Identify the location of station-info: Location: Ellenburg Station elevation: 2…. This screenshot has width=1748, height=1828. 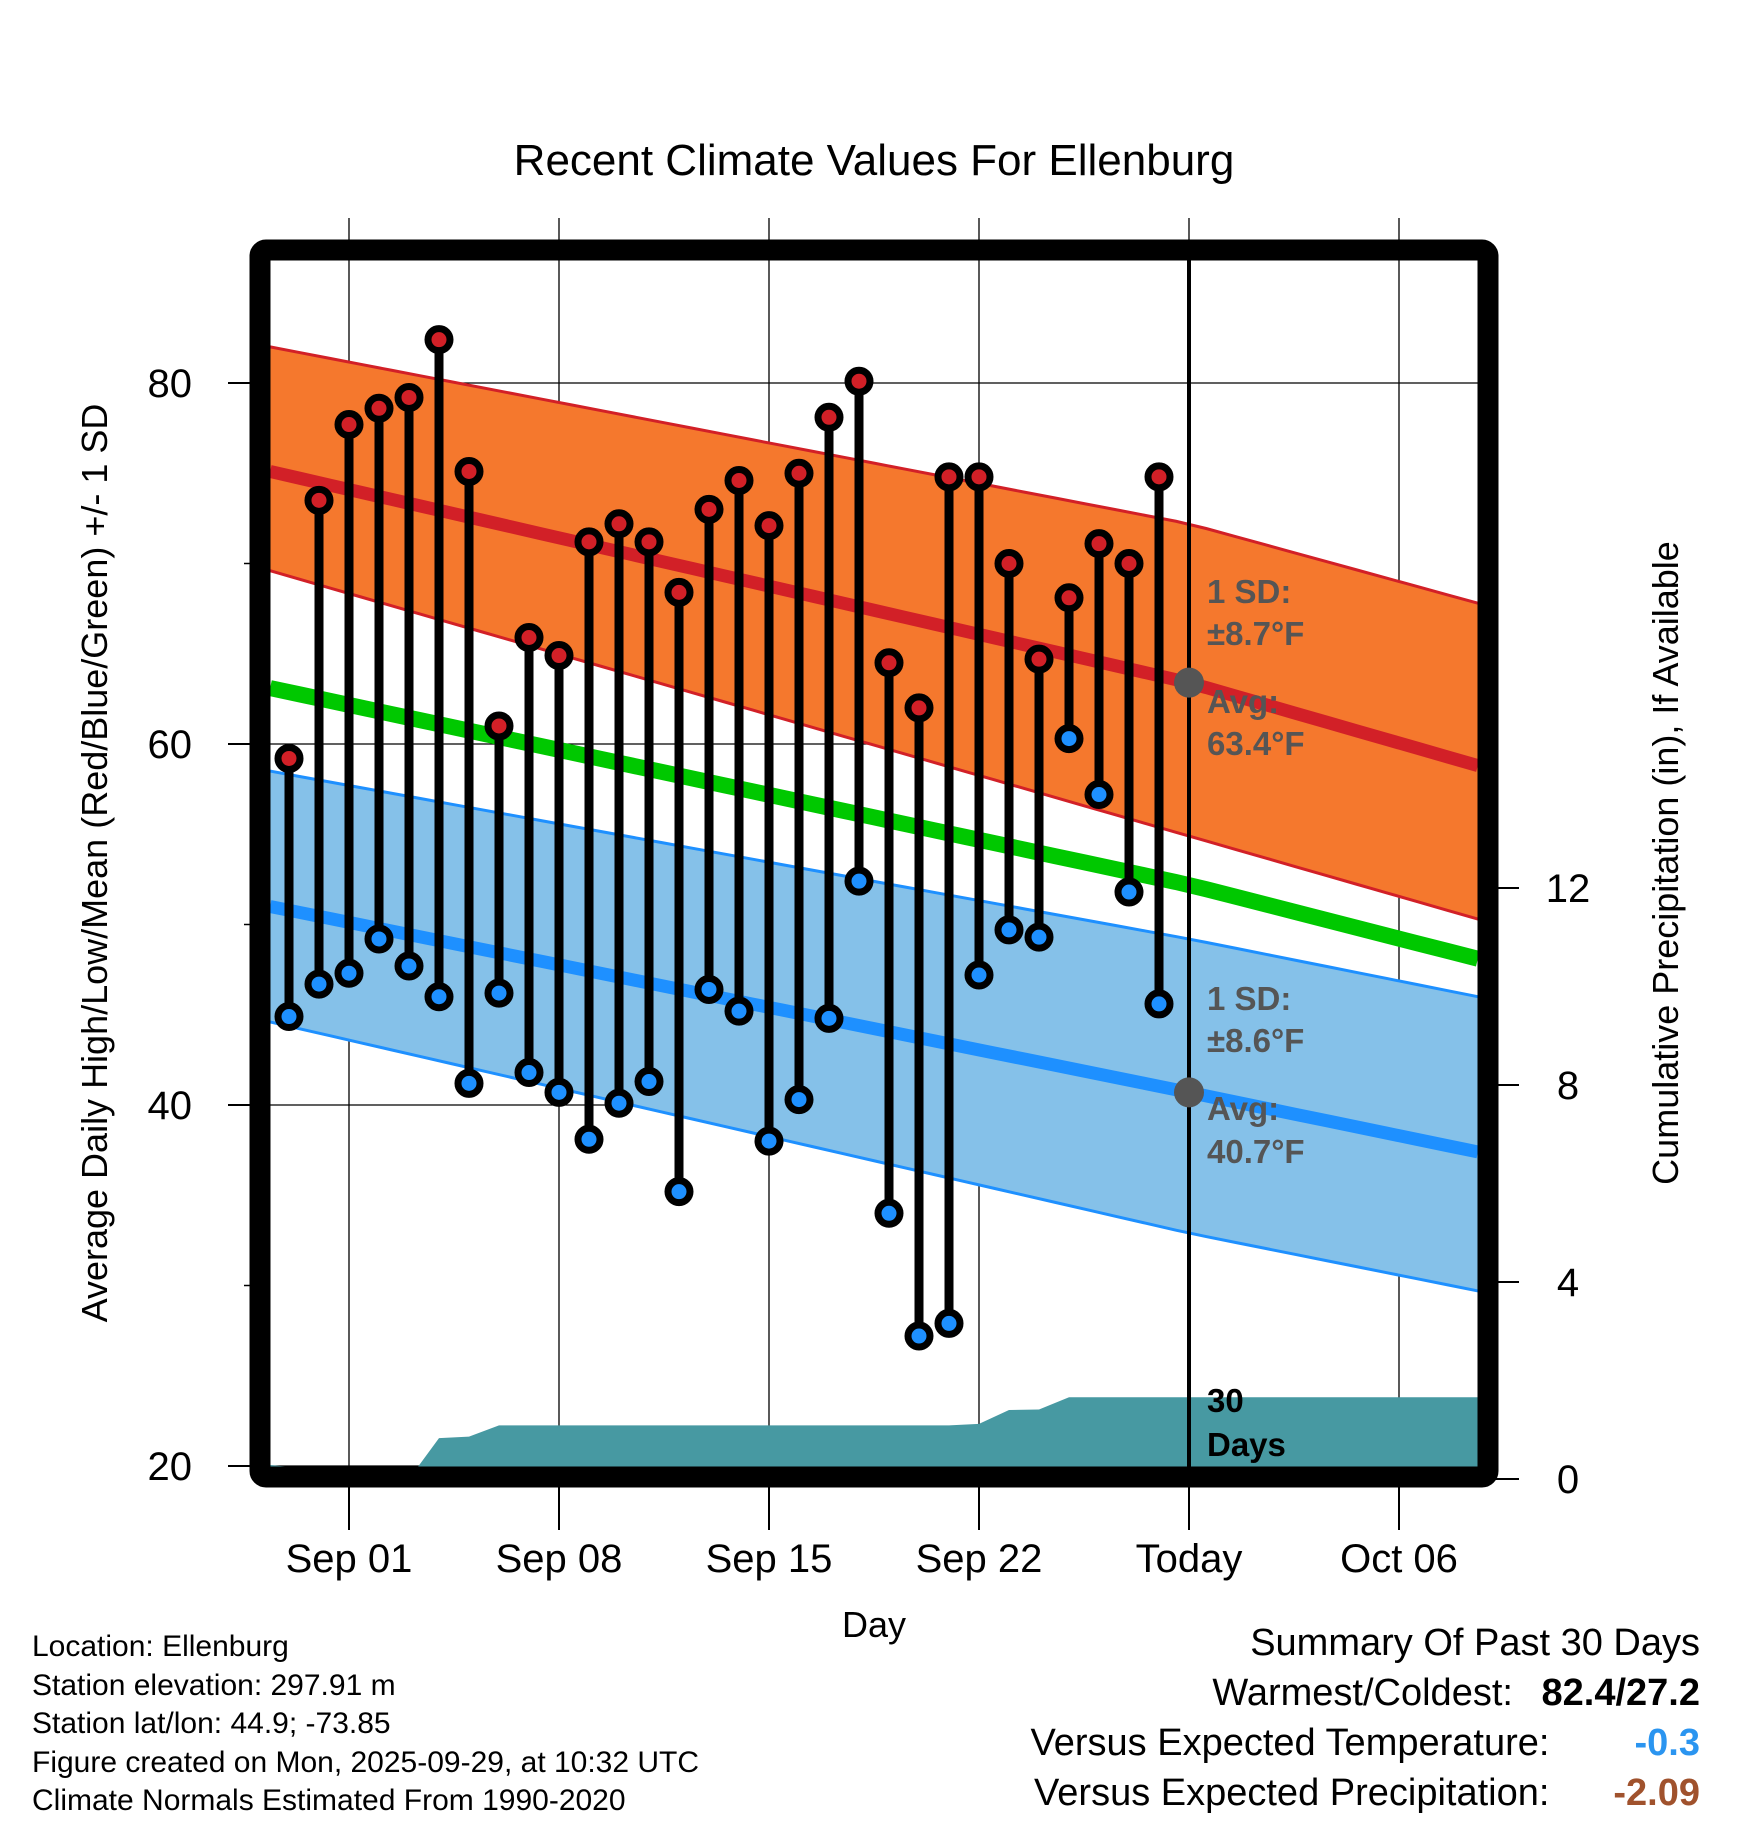
(365, 1724).